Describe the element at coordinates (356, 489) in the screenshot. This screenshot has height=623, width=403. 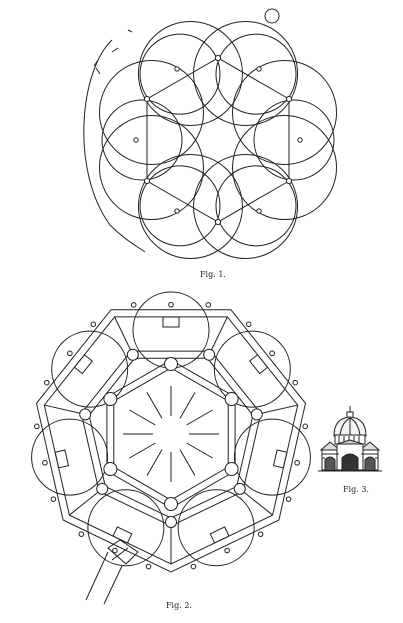
I see `figure-3-caption: Fig. 3.` at that location.